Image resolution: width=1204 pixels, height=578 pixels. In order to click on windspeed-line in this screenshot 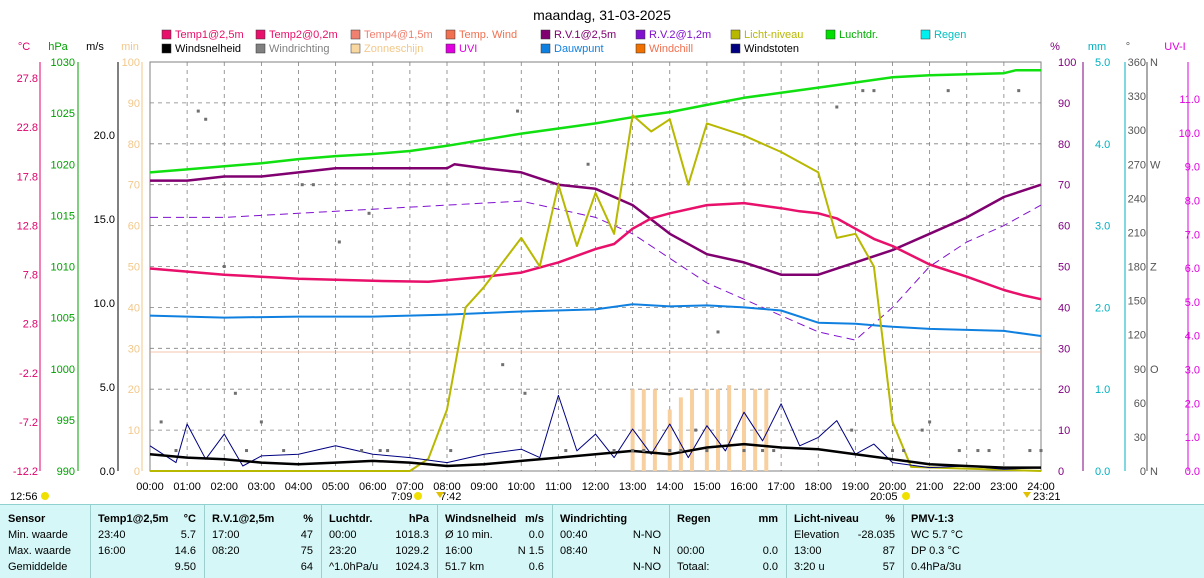, I will do `click(595, 455)`.